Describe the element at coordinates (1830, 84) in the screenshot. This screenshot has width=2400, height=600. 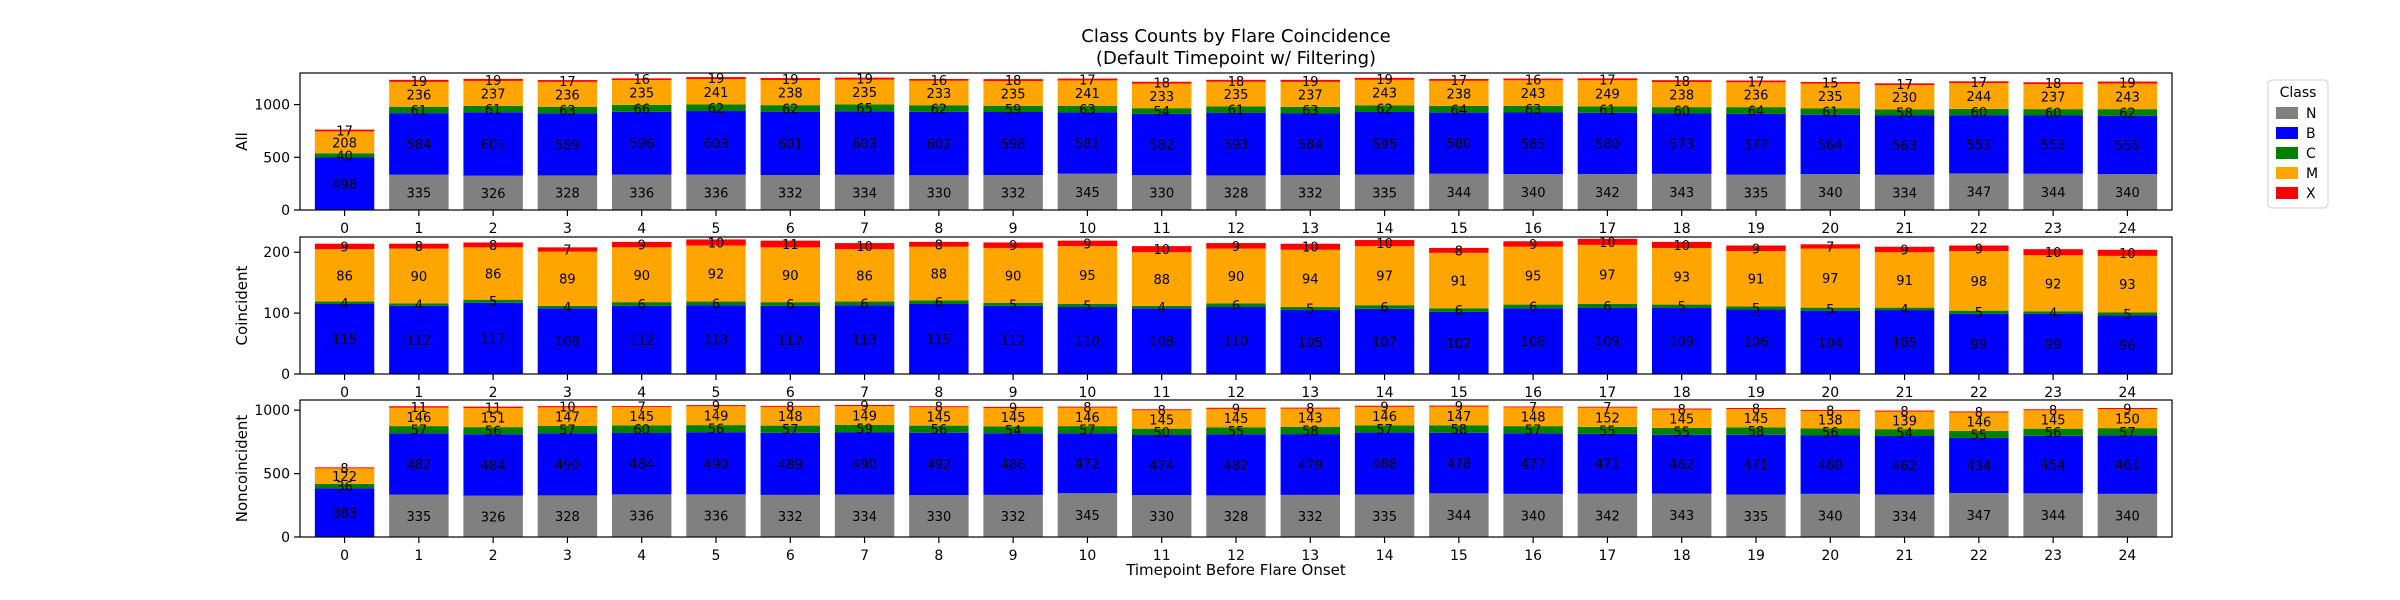
I see `data-label: 15` at that location.